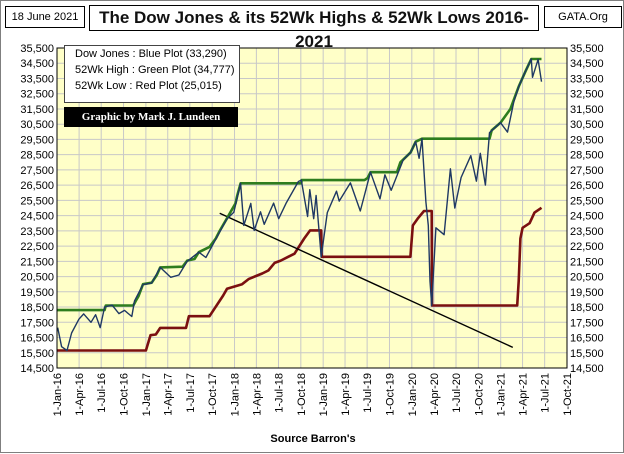  What do you see at coordinates (587, 293) in the screenshot?
I see `y-tick-label-right: 19,500` at bounding box center [587, 293].